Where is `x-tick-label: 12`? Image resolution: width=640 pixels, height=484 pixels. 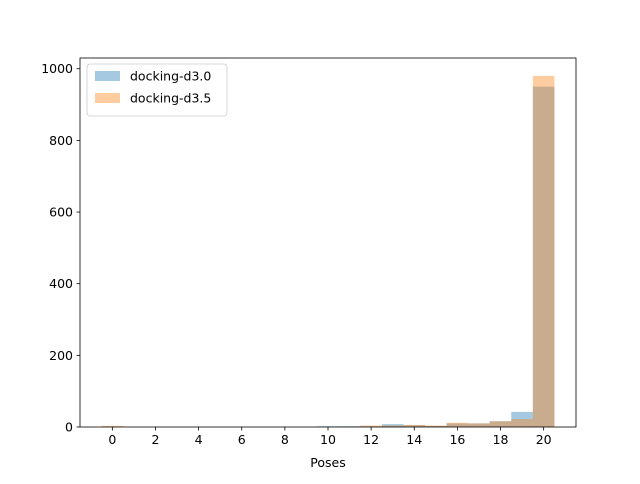
x-tick-label: 12 is located at coordinates (371, 439).